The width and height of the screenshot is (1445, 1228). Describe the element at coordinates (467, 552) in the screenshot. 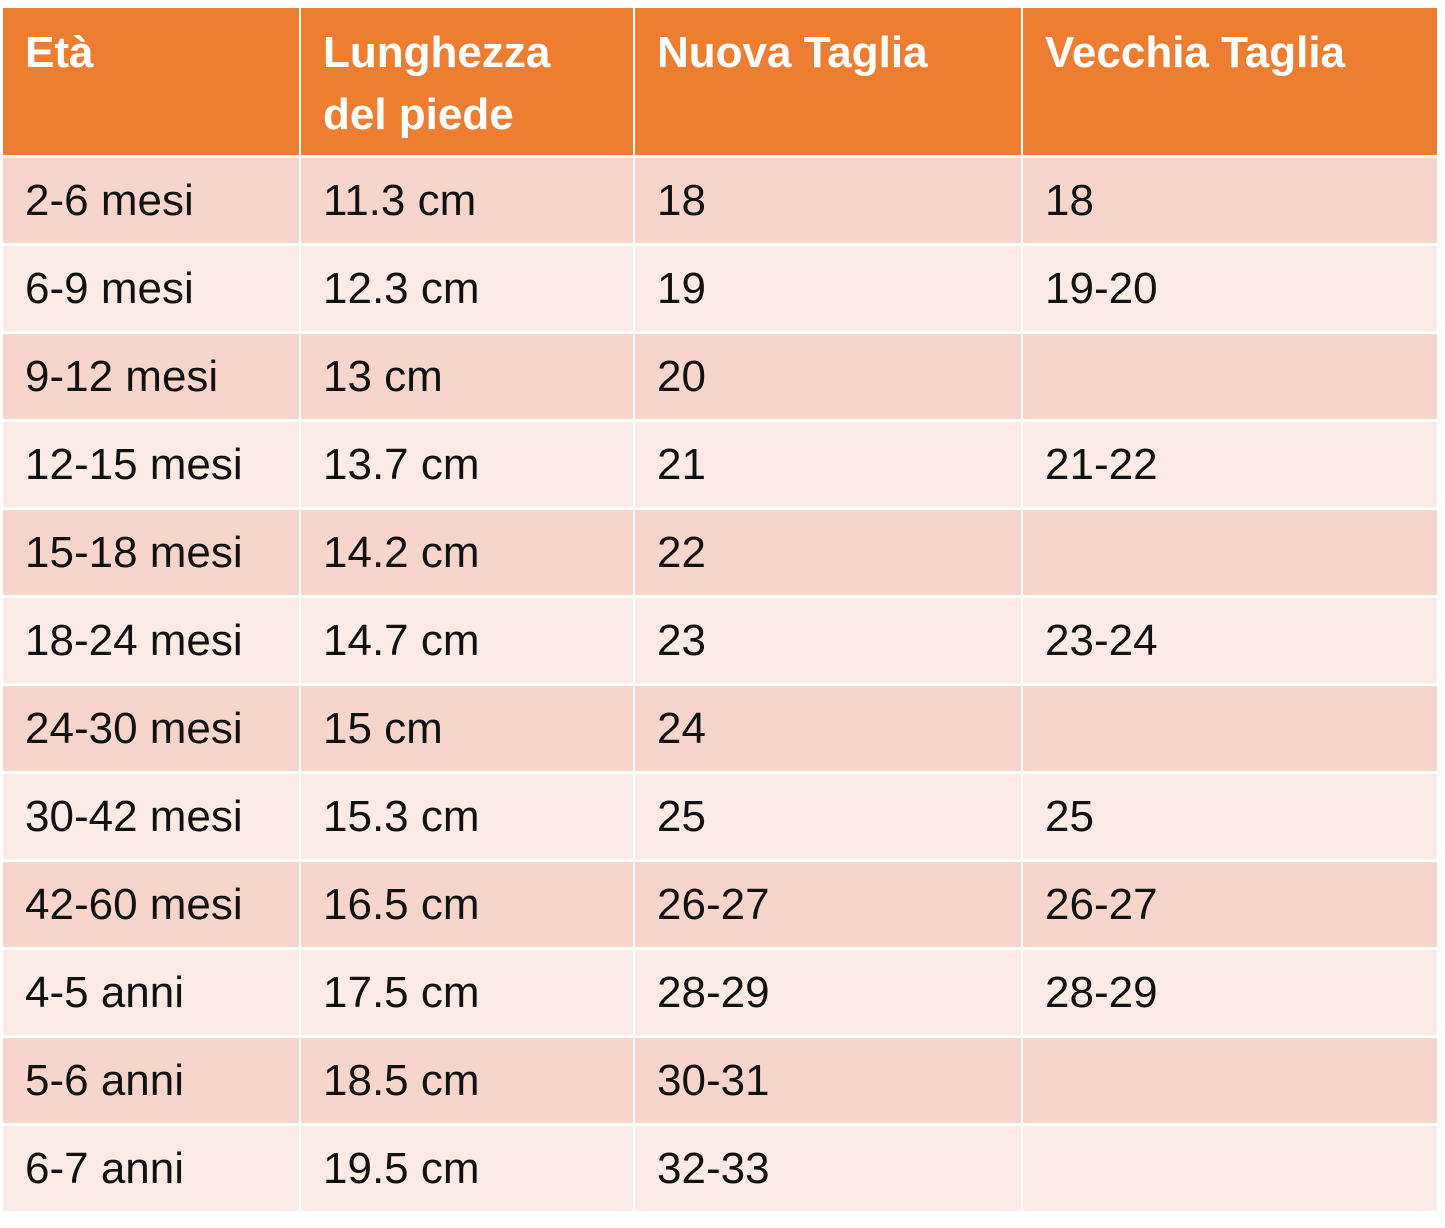

I see `table-cell: 14.2 cm` at that location.